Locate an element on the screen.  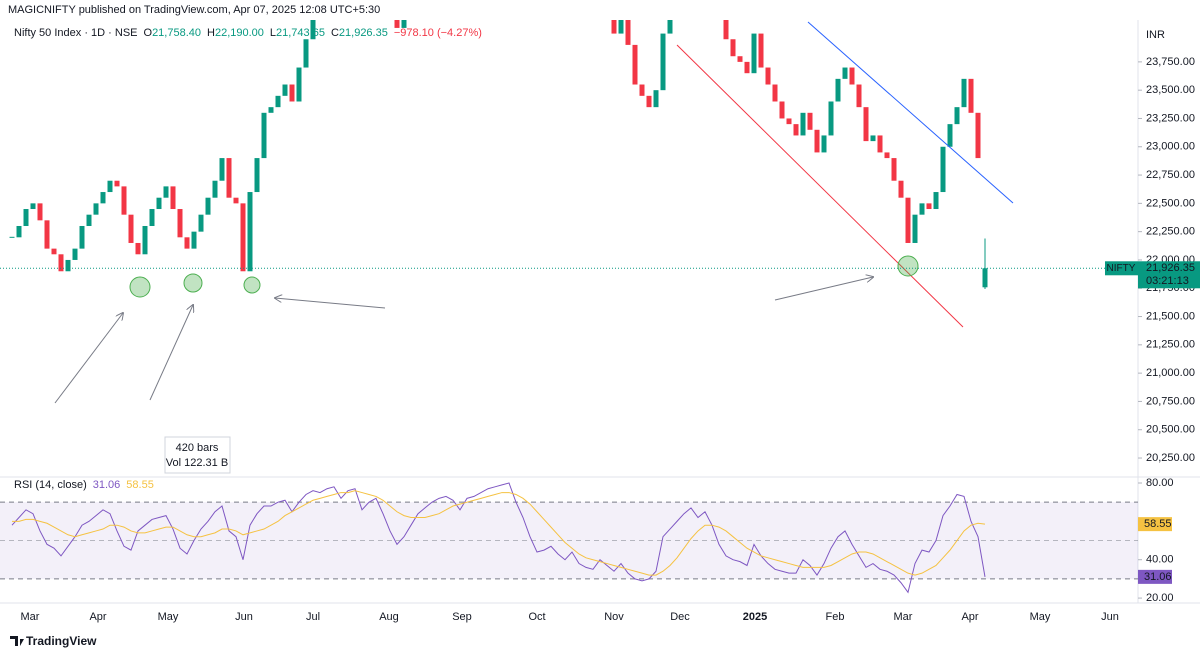
x-tick-label: Nov is located at coordinates (614, 617).